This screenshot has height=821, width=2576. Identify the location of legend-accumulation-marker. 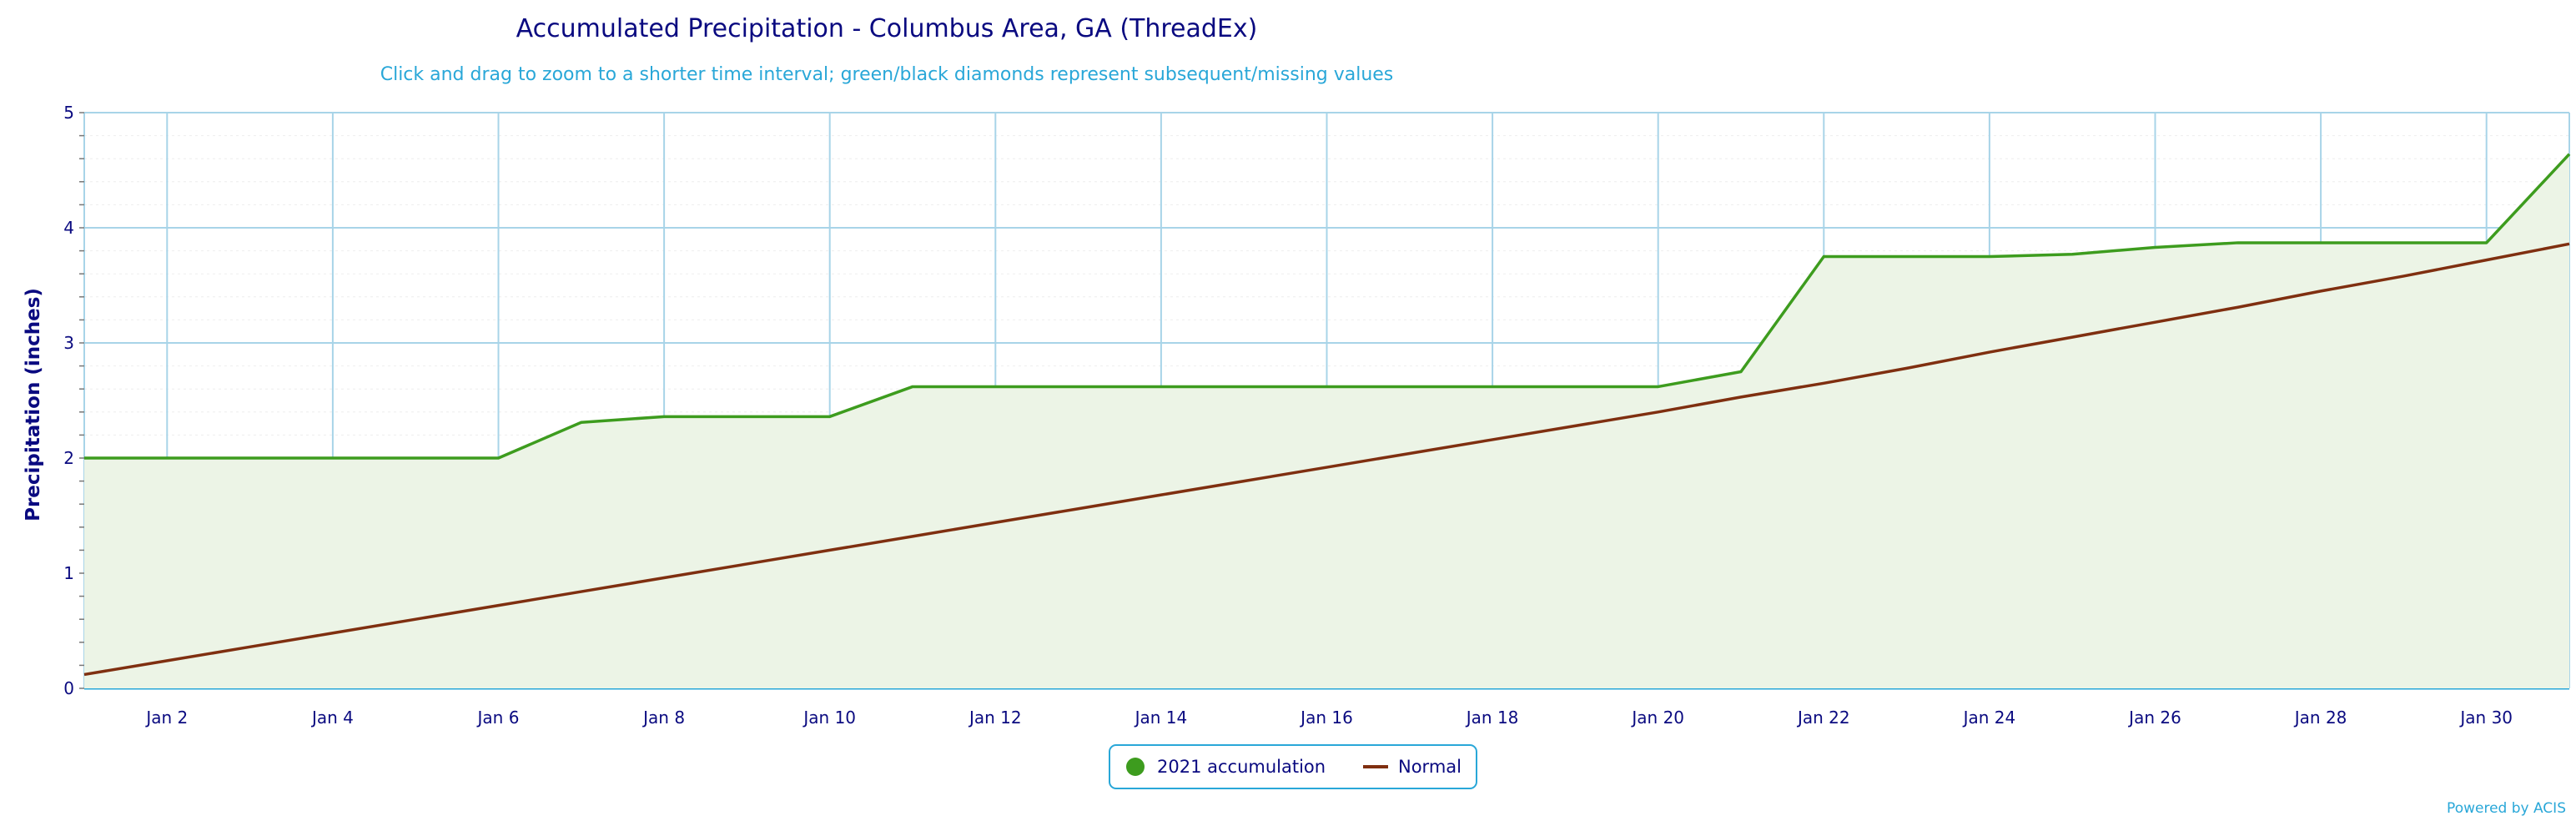
(1135, 767).